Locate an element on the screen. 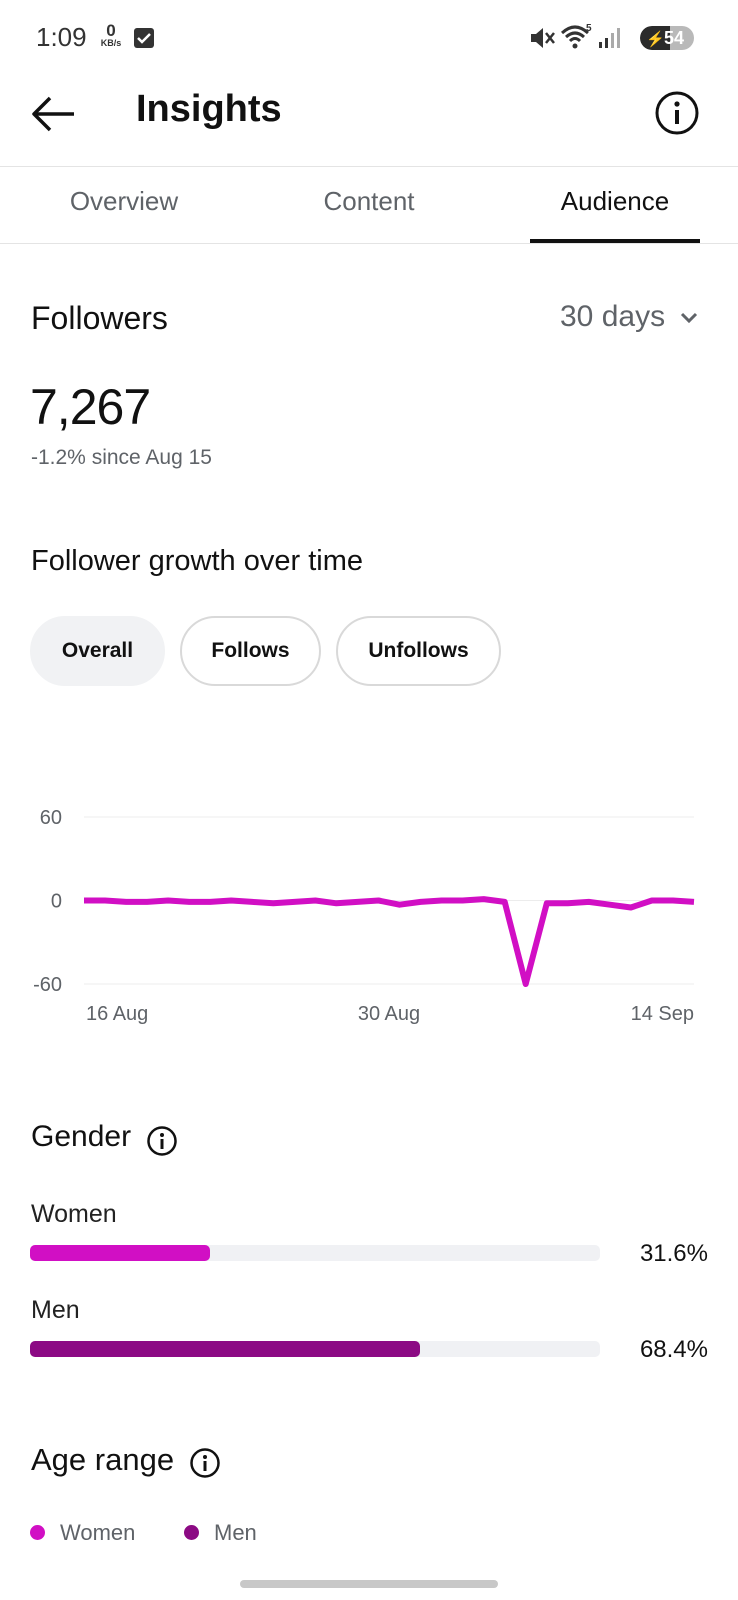  gender-women-bar-fill is located at coordinates (120, 1253).